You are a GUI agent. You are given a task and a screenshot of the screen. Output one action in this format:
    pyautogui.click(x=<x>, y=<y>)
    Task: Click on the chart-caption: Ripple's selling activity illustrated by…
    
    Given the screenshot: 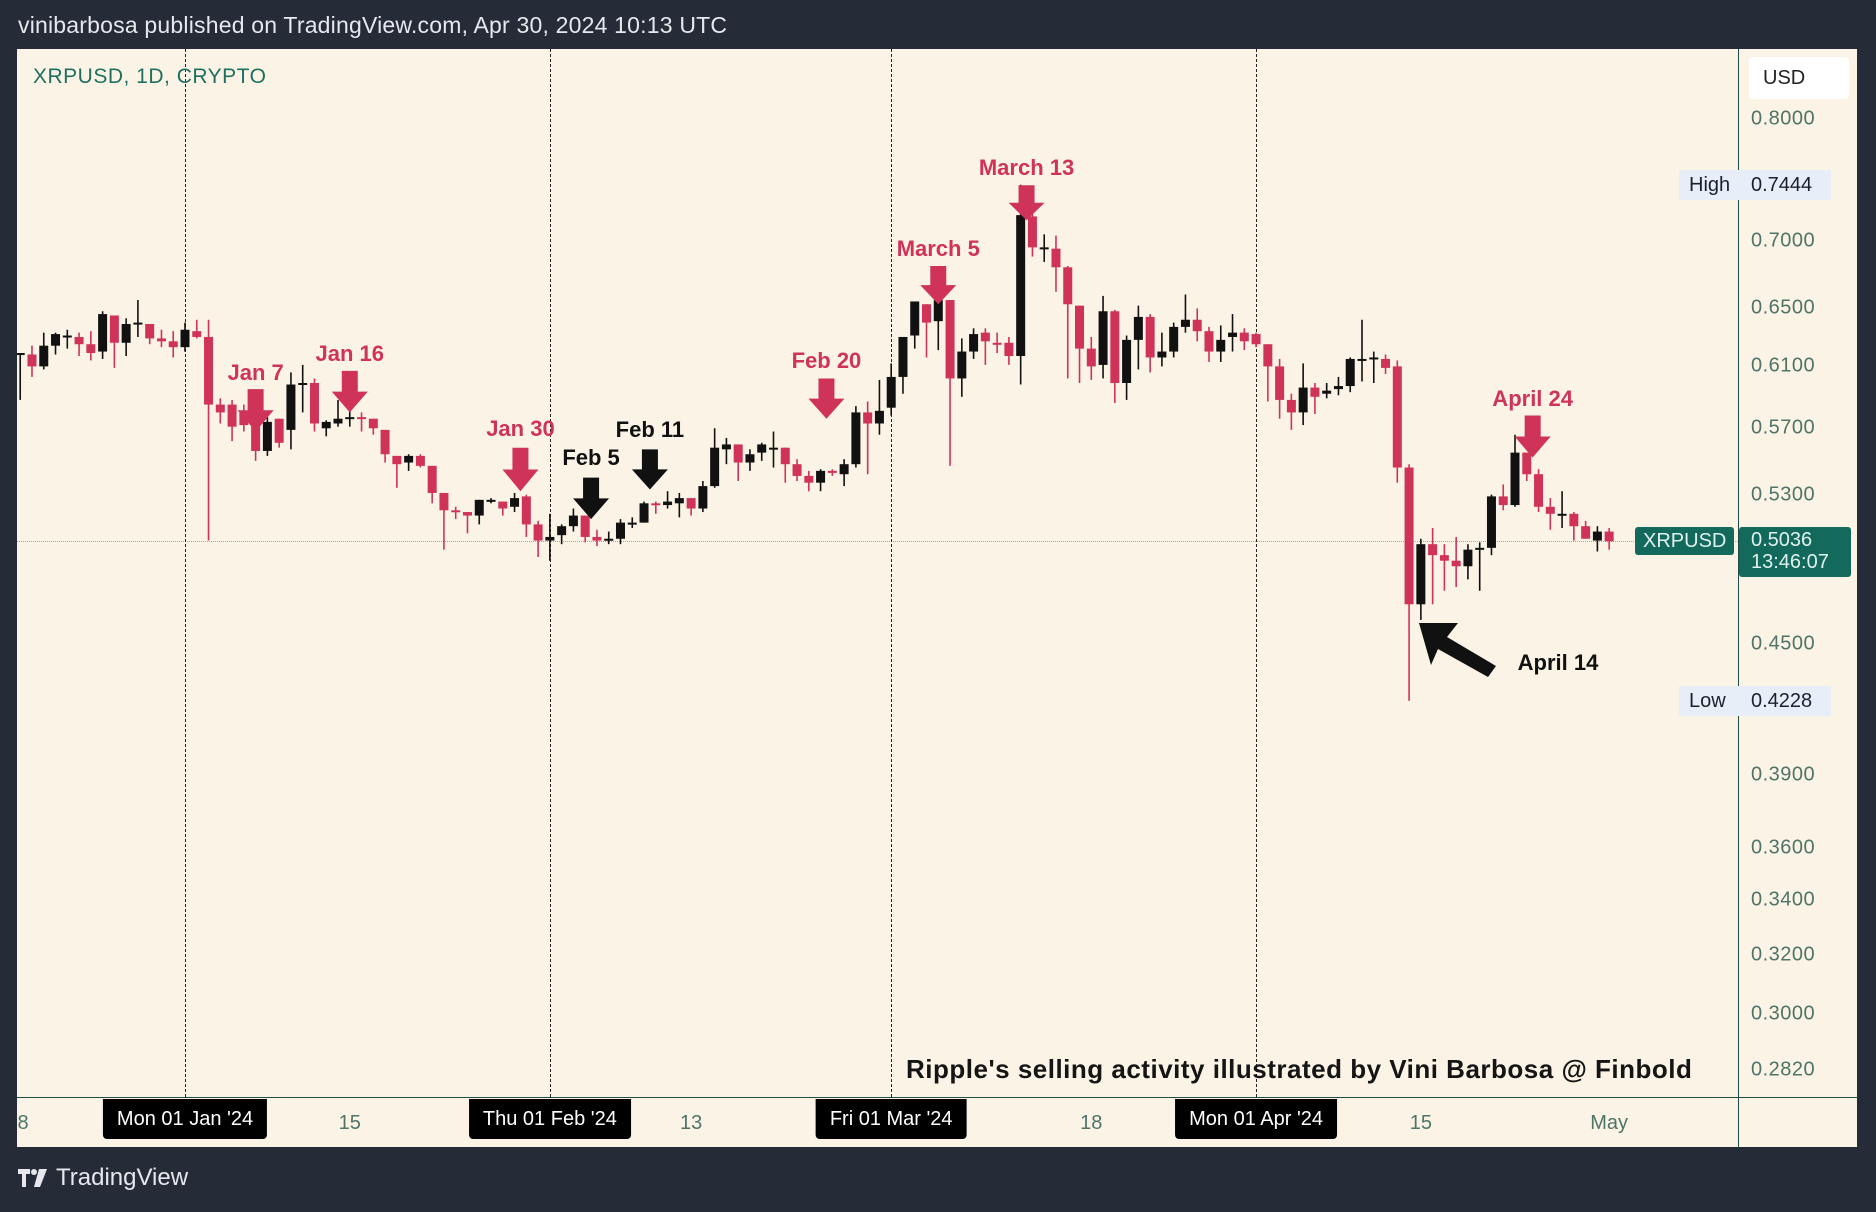 What is the action you would take?
    pyautogui.click(x=1299, y=1069)
    